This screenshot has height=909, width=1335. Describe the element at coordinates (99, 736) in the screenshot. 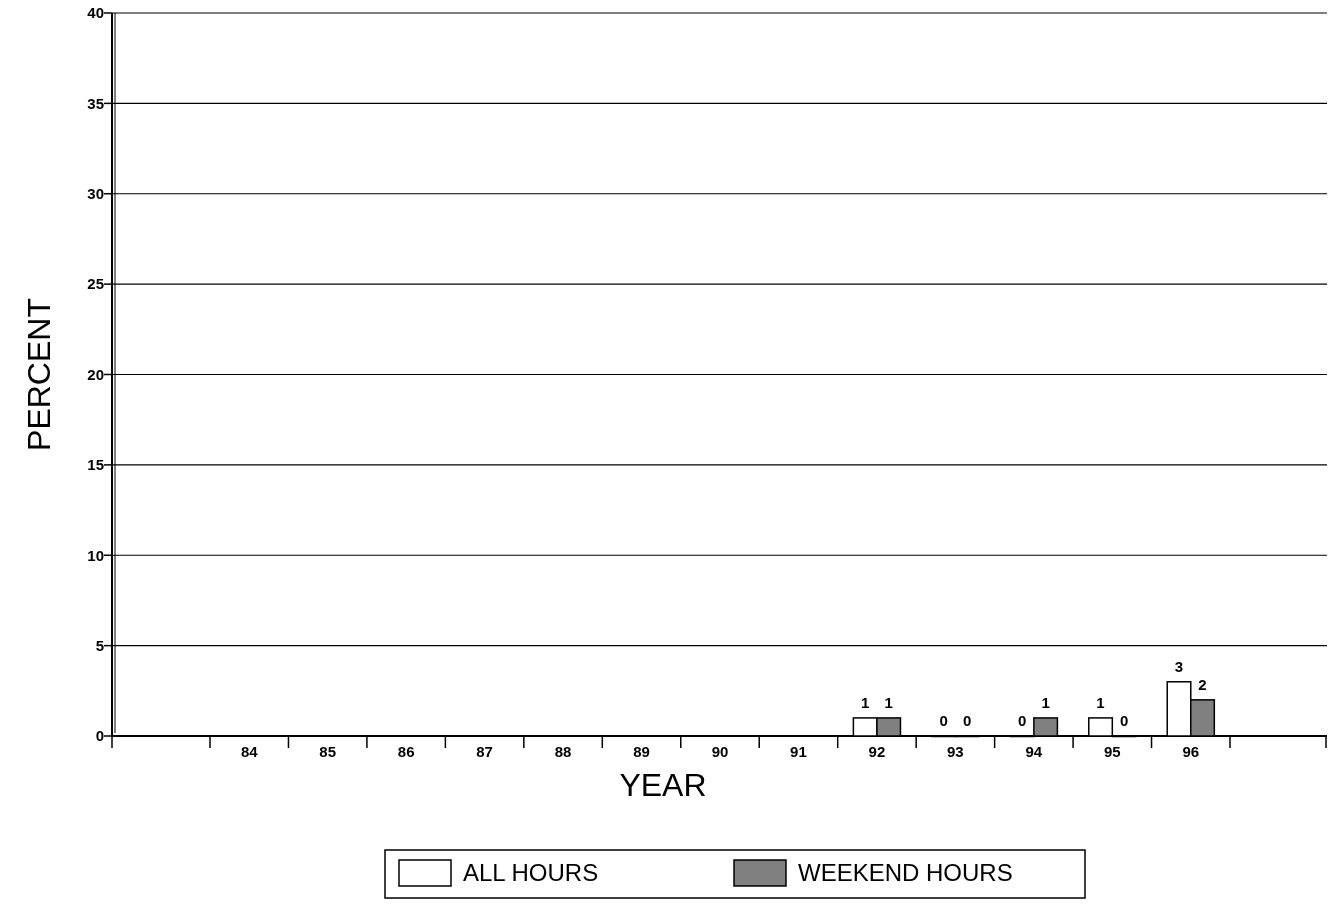

I see `y-tick-label: 0` at that location.